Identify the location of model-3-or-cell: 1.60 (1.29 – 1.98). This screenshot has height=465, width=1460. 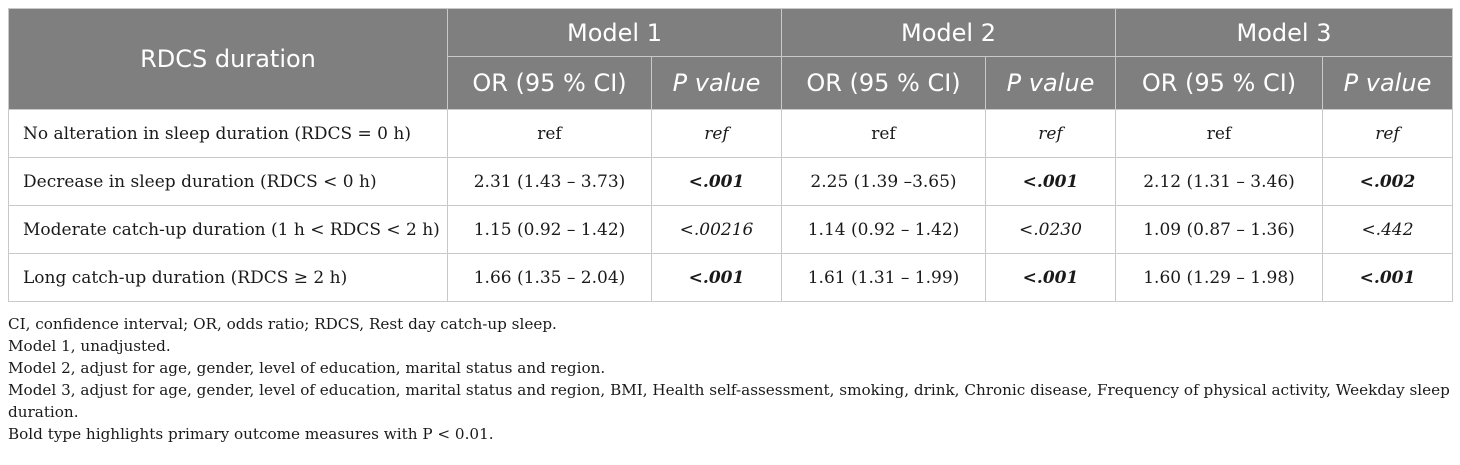
(1219, 277).